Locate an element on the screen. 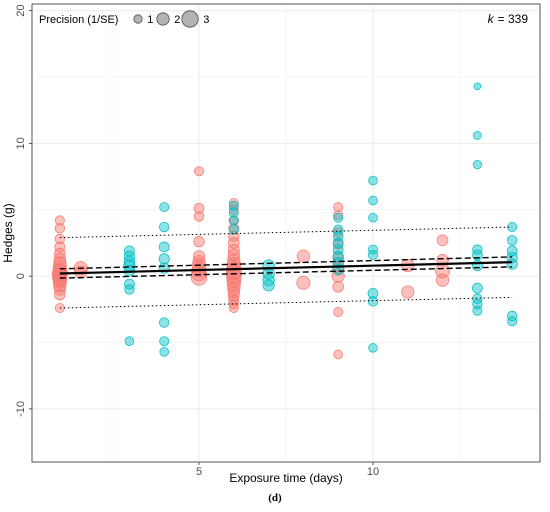 The height and width of the screenshot is (512, 550). prediction-interval-upper is located at coordinates (286, 232).